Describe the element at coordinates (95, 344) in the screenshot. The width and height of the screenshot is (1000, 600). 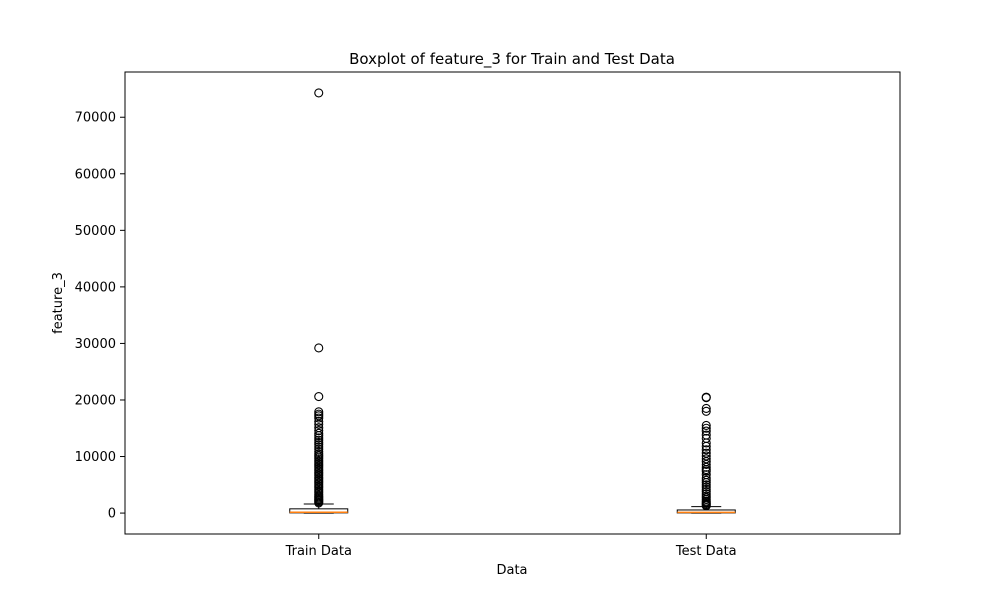
I see `y-tick-label-3: 30000` at that location.